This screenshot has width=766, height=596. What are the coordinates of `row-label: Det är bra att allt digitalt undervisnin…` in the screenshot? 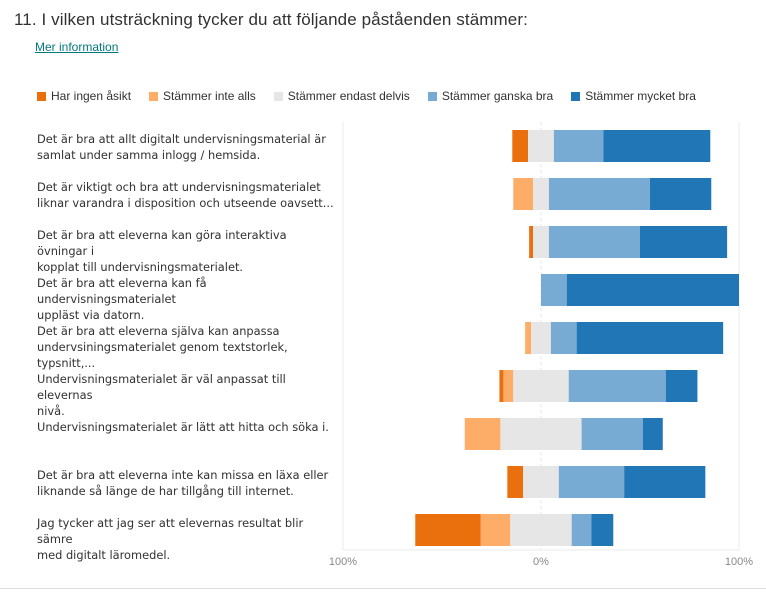 It's located at (181, 147).